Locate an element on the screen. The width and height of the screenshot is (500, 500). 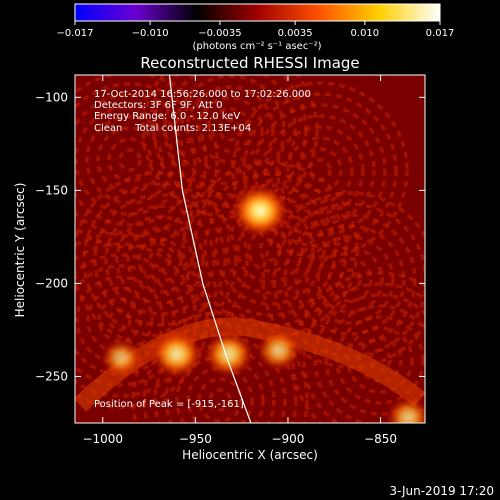
colorbar-tick-label: −0.0035 is located at coordinates (219, 33).